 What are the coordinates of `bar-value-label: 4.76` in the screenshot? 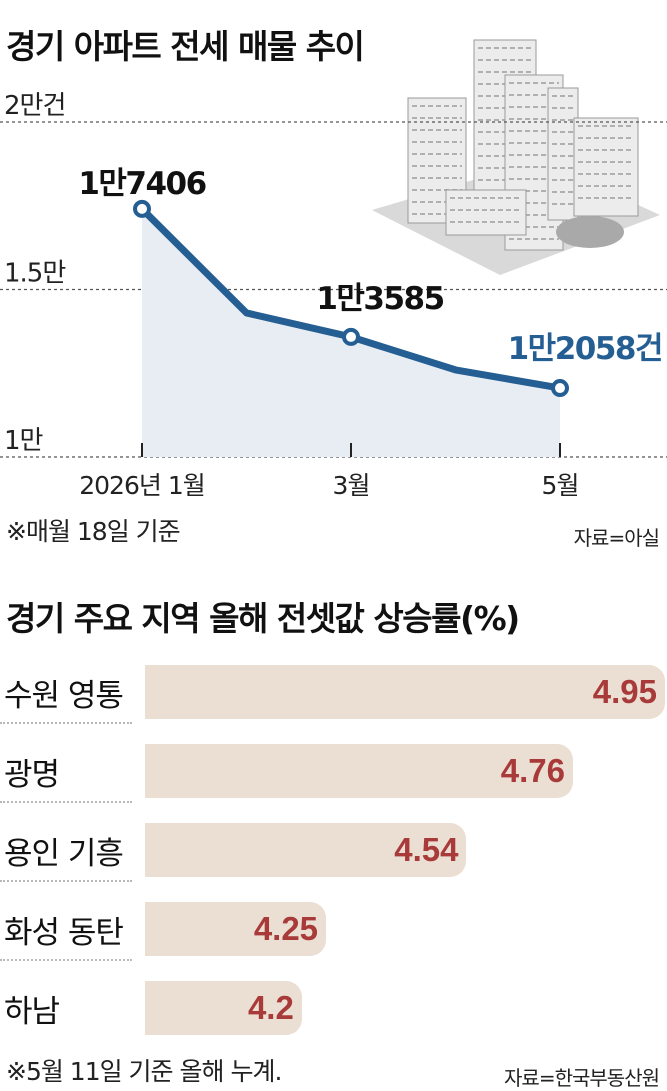 It's located at (532, 770).